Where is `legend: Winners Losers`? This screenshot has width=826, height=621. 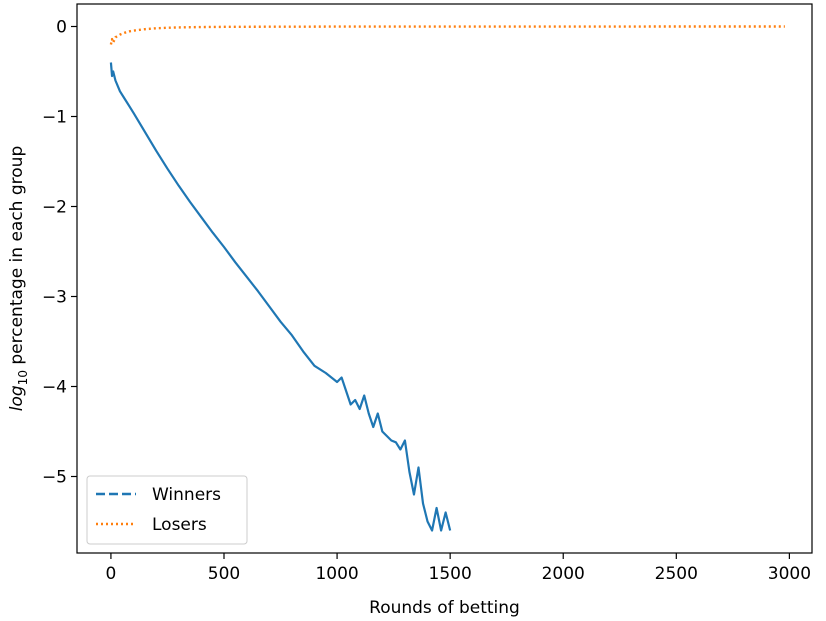
legend: Winners Losers is located at coordinates (167, 510).